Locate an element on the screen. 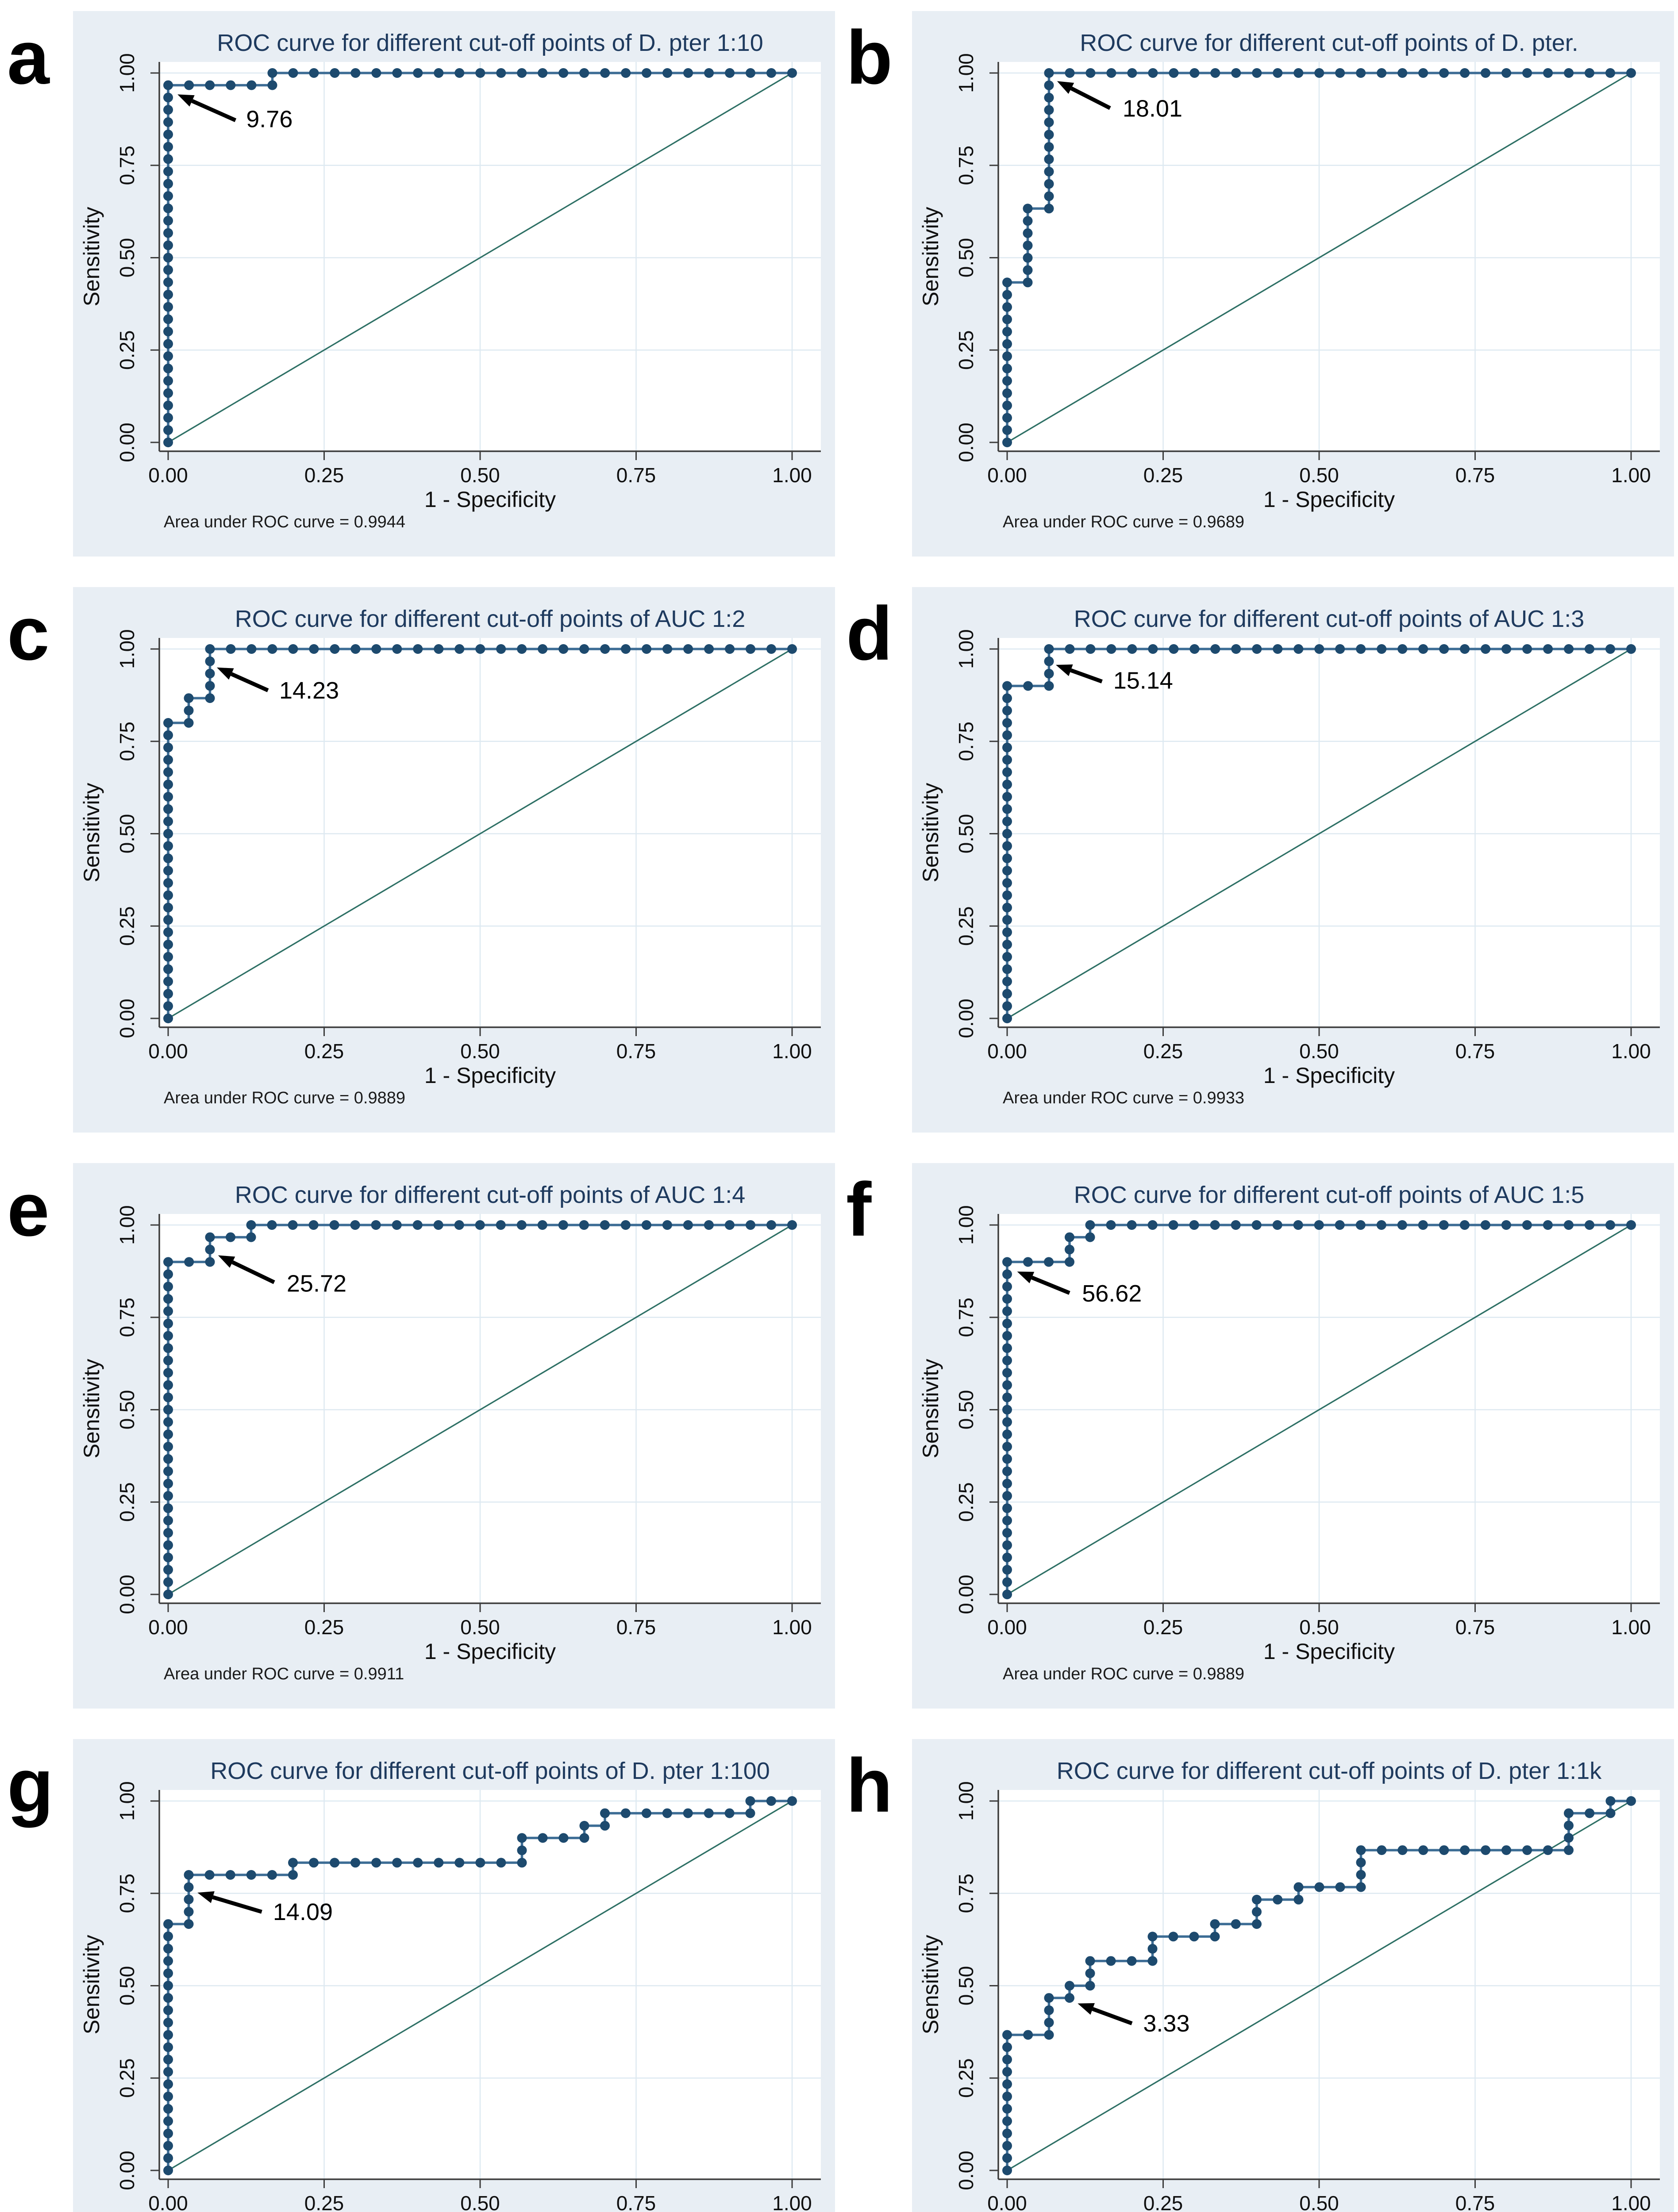 This screenshot has width=1678, height=2212. y-axis-title: Sensitivity is located at coordinates (931, 1409).